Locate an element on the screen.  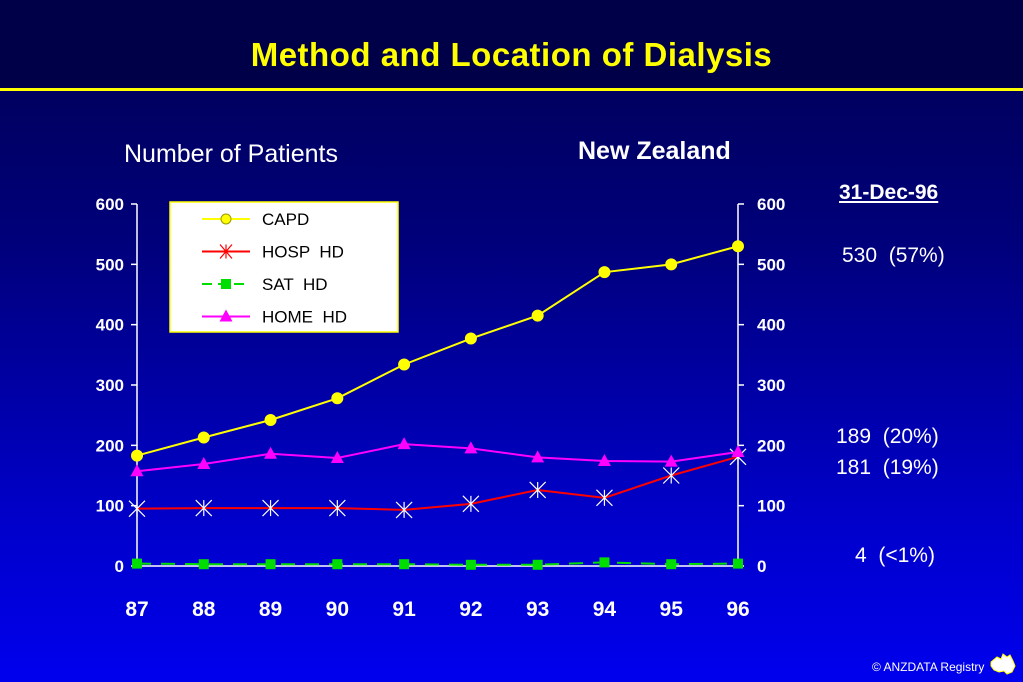
y-tick-label-left: 500 is located at coordinates (110, 264).